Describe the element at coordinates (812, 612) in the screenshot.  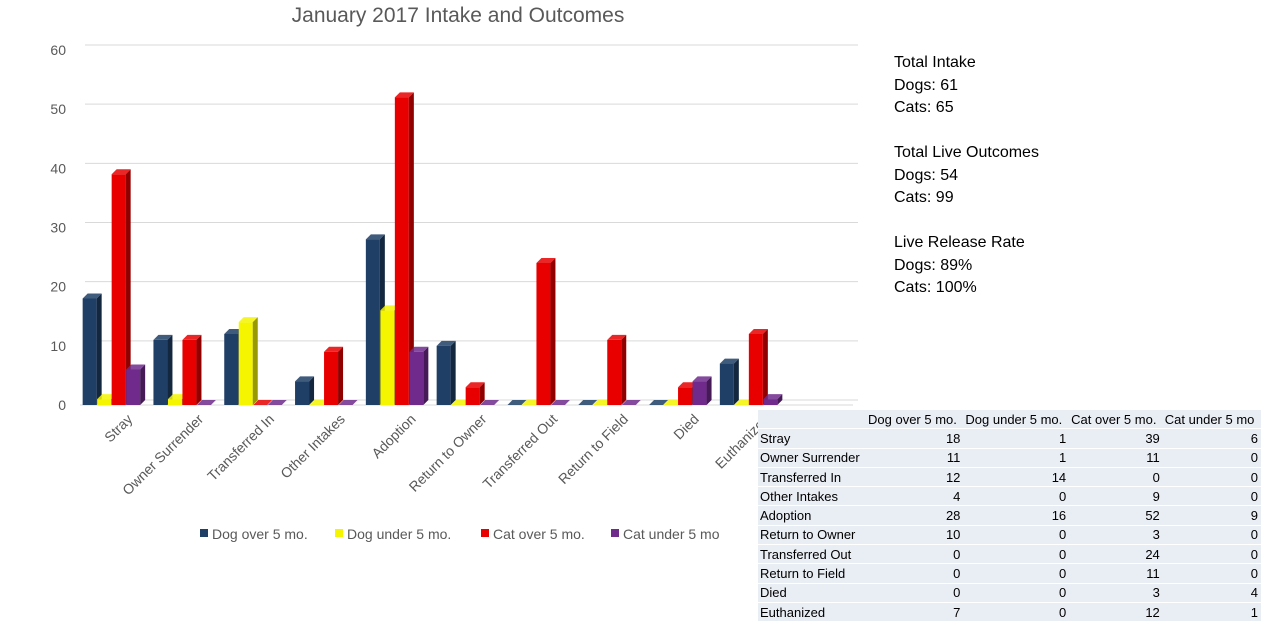
I see `row-label: Euthanized` at that location.